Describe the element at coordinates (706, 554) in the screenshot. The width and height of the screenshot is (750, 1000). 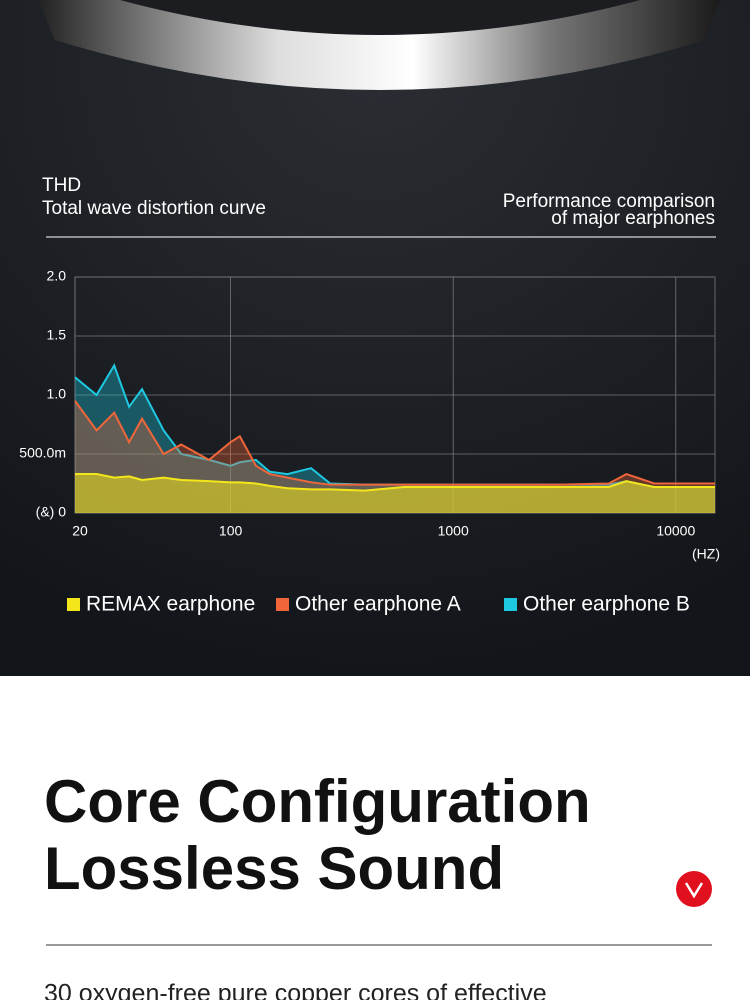
I see `x-axis-label: (HZ)` at that location.